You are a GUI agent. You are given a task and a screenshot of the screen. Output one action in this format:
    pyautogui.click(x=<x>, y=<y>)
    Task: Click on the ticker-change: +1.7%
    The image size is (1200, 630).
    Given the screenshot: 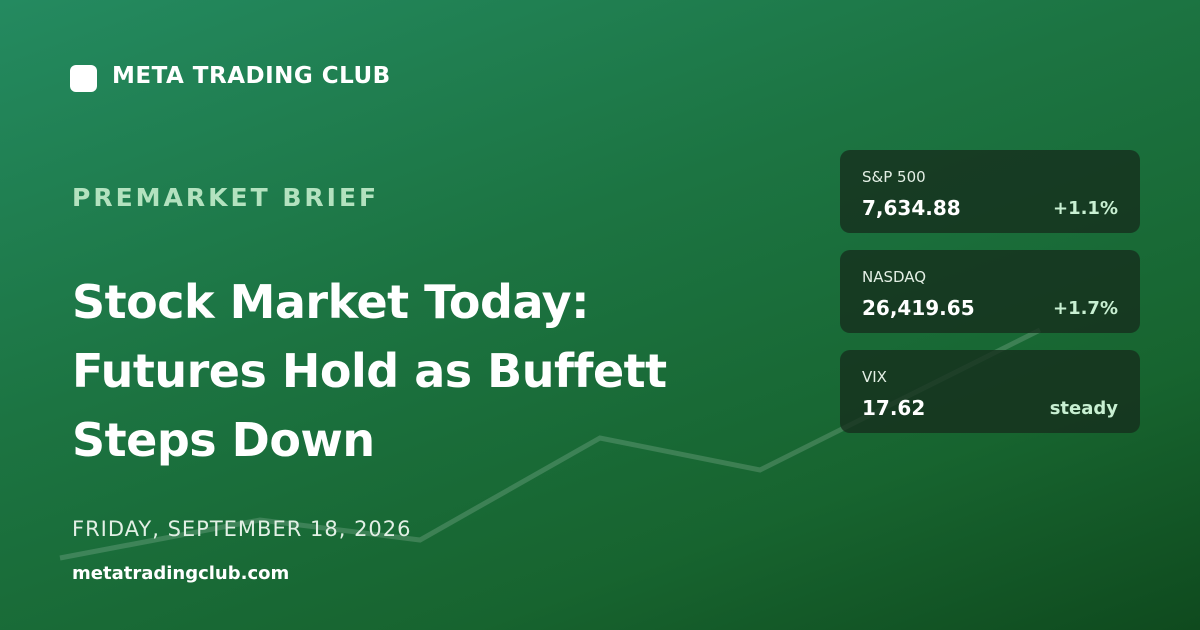 What is the action you would take?
    pyautogui.click(x=1085, y=308)
    